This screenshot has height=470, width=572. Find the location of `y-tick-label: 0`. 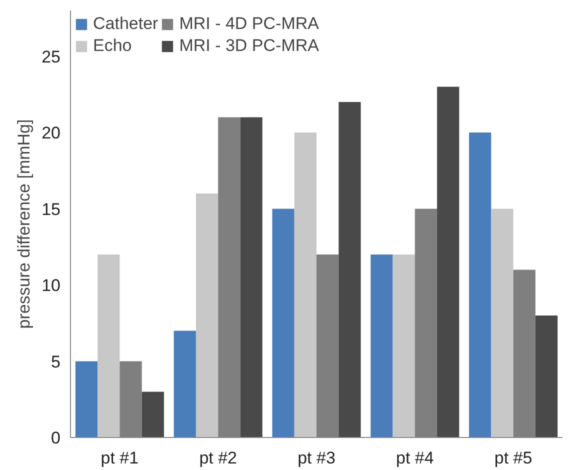

y-tick-label: 0 is located at coordinates (56, 438).